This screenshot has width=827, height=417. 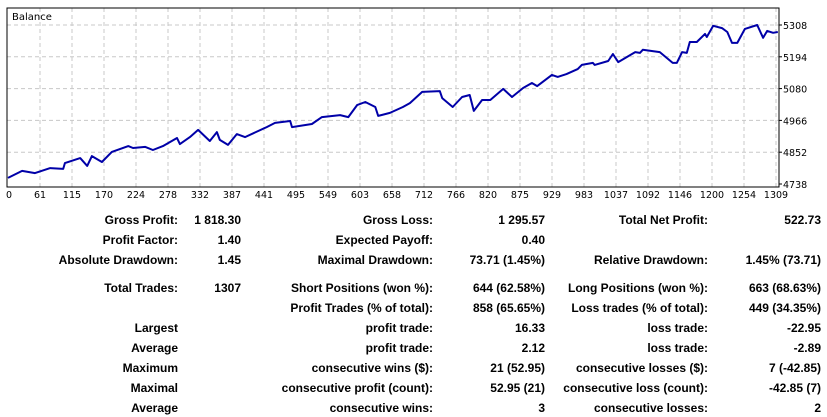 I want to click on max-consecutive-wins-value: 21 (52.95), so click(x=517, y=368).